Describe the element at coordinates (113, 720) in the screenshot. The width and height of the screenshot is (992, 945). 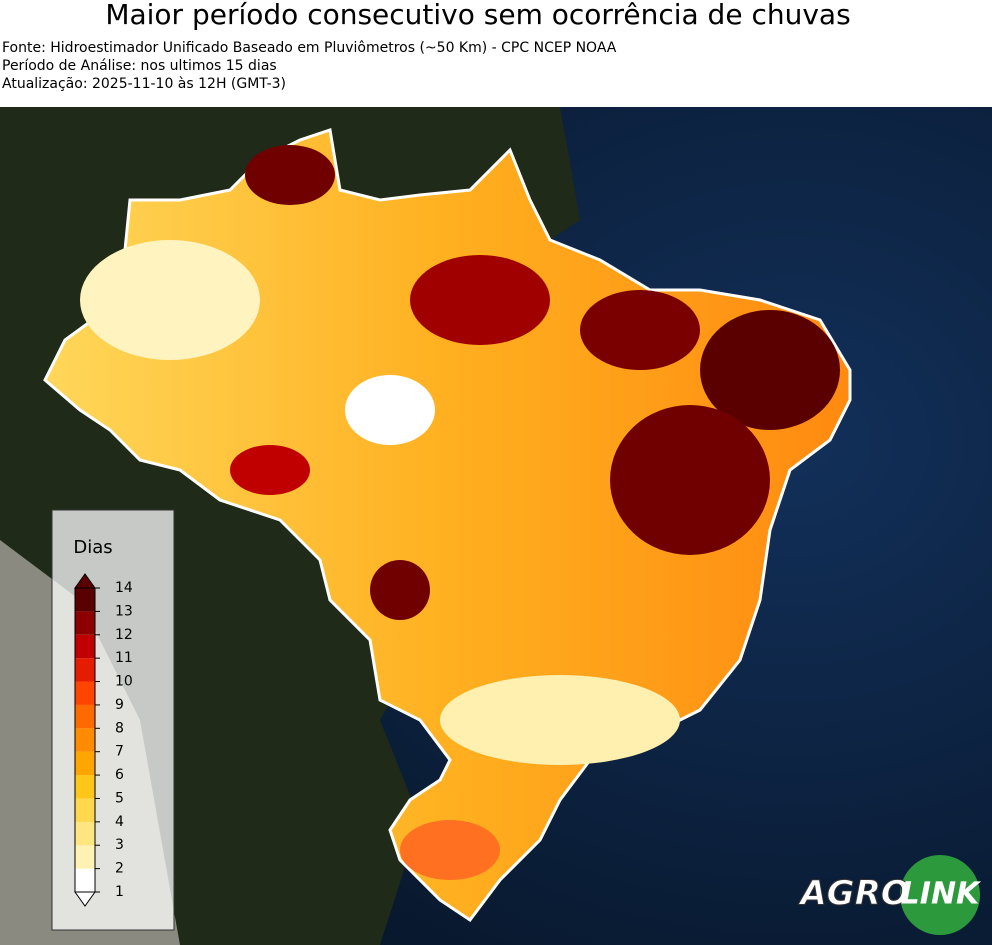
I see `colorbar-box` at that location.